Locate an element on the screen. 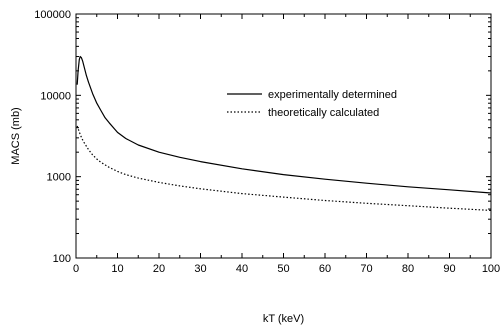 The width and height of the screenshot is (503, 328). y-tick-label: 100000 is located at coordinates (52, 15).